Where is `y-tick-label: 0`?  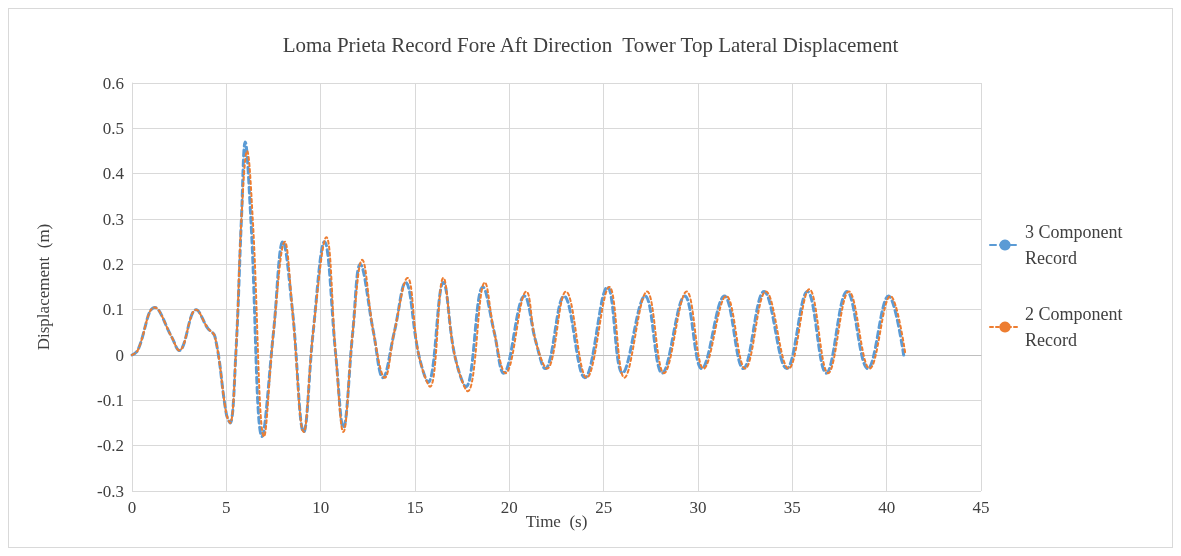
y-tick-label: 0 is located at coordinates (119, 355).